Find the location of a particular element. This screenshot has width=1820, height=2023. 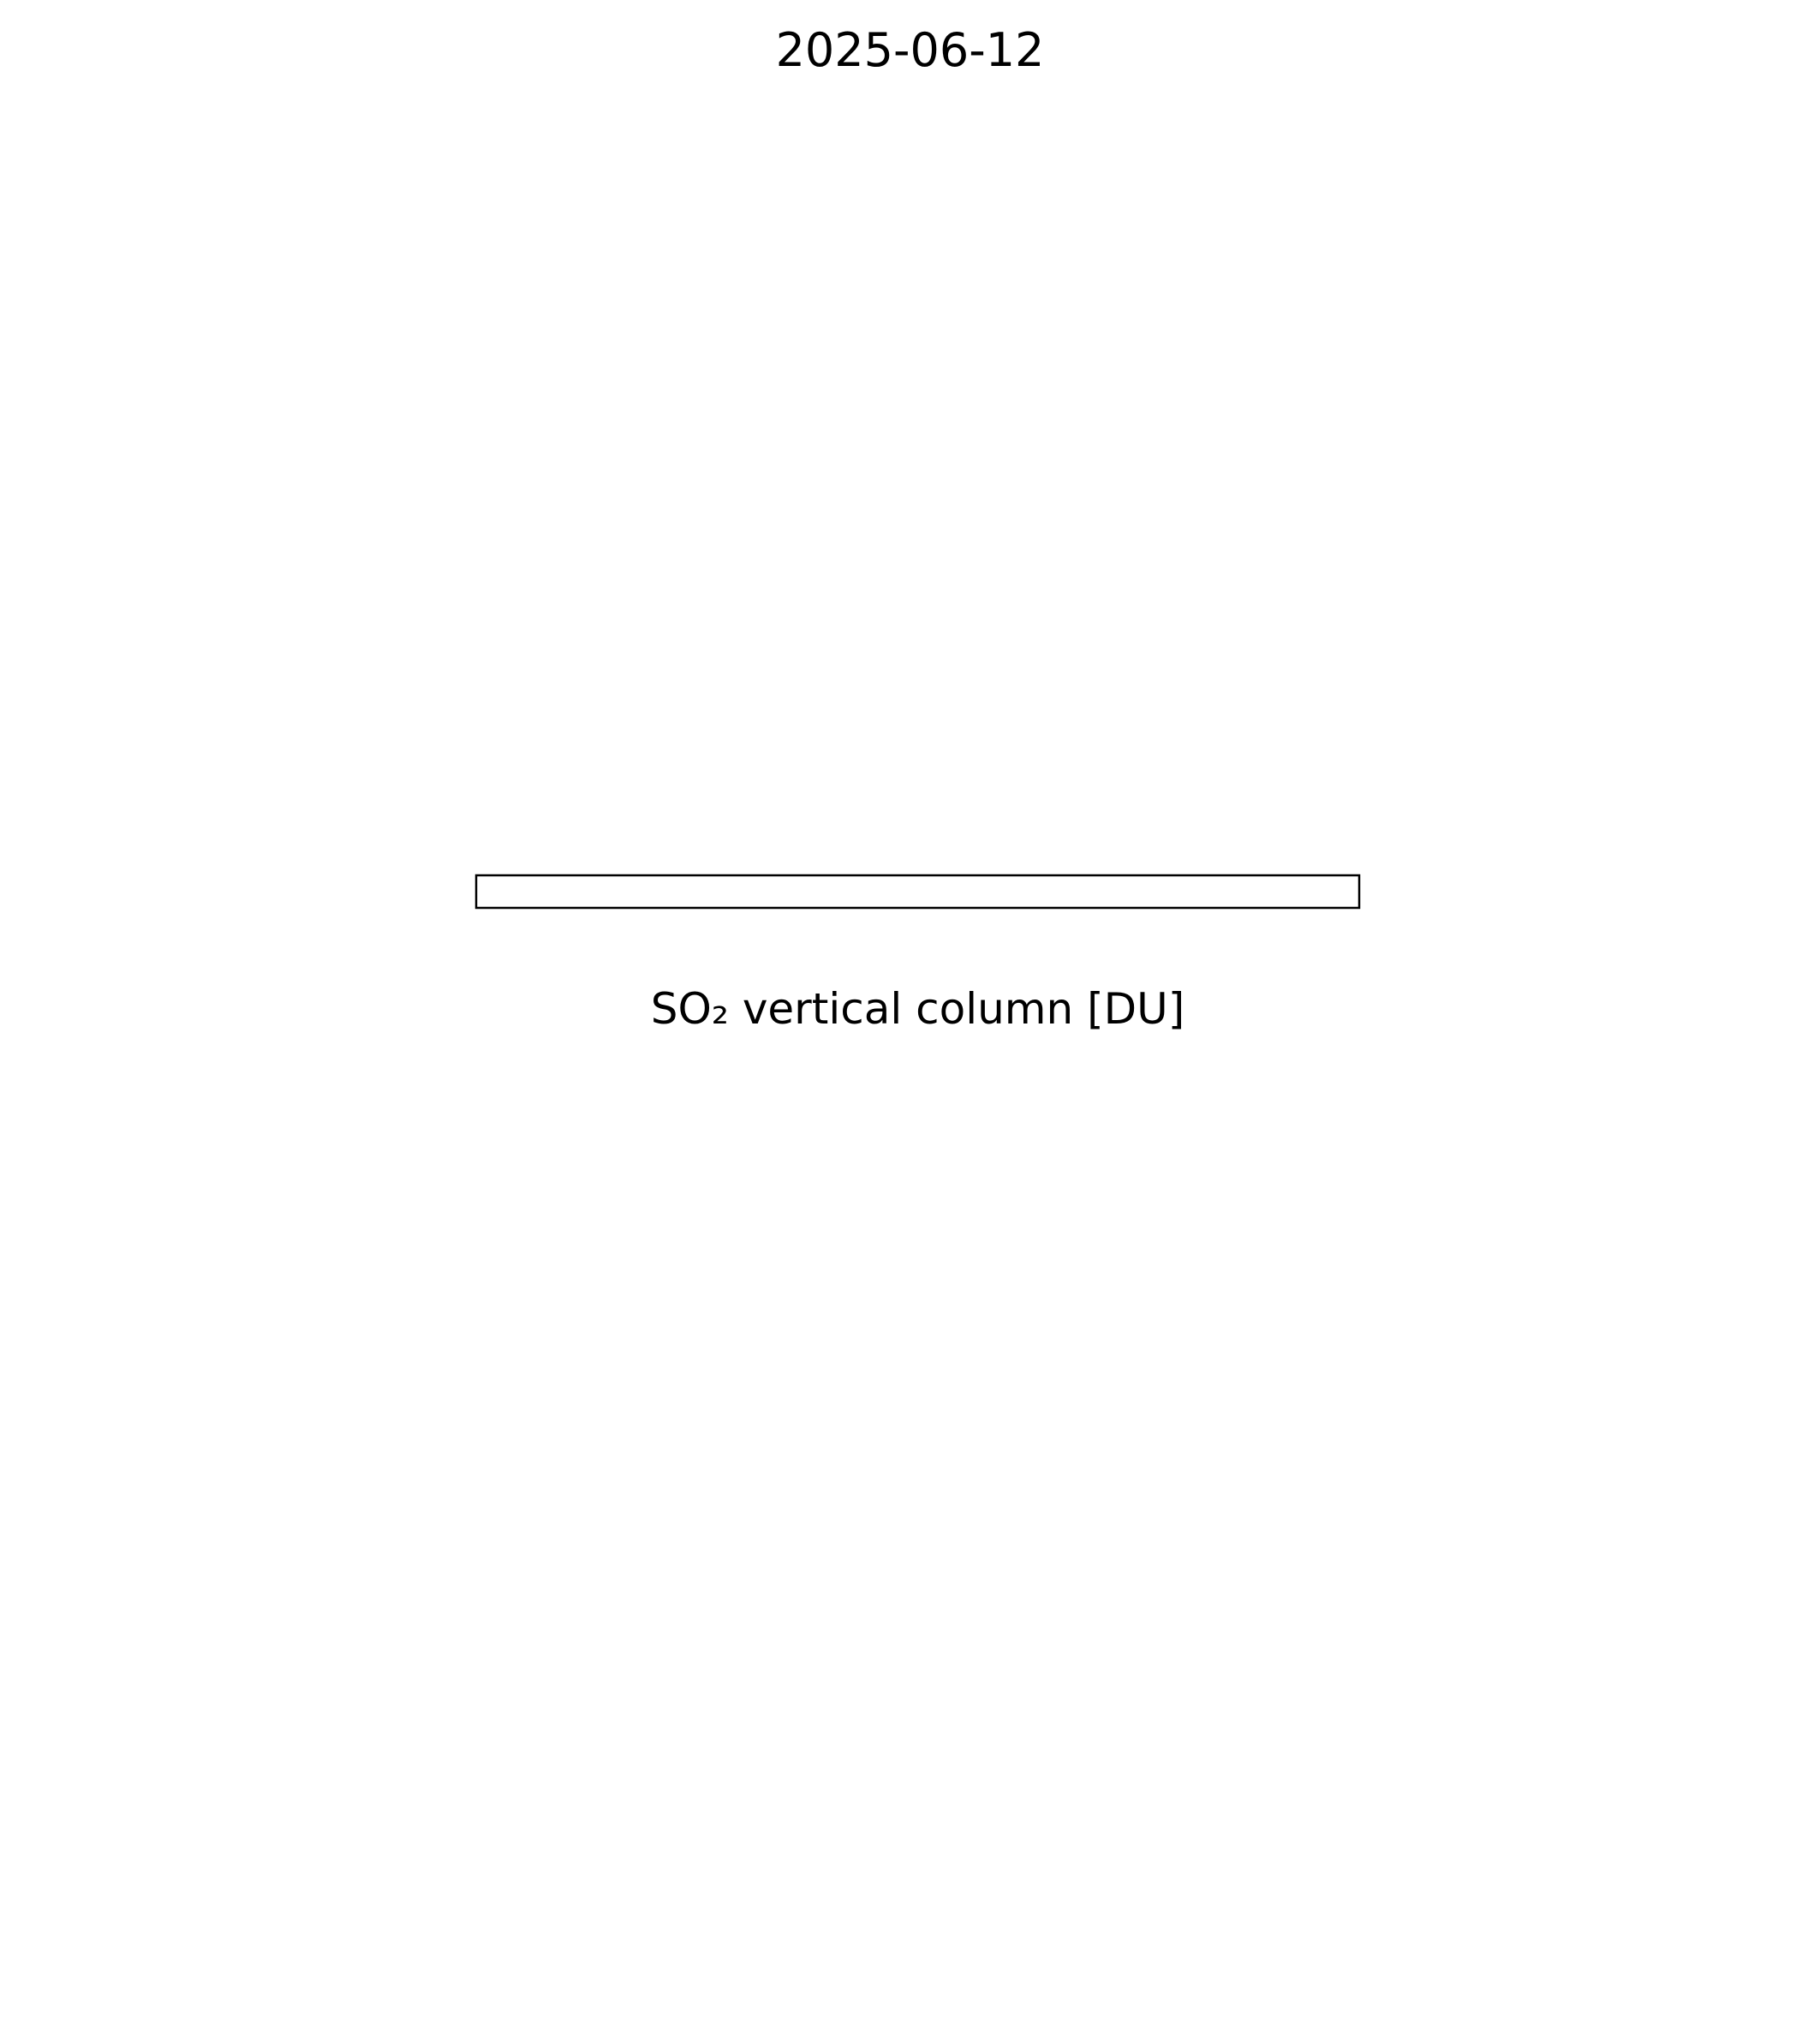

colorbar-axis-label: SO₂ vertical column [DU] is located at coordinates (918, 1009).